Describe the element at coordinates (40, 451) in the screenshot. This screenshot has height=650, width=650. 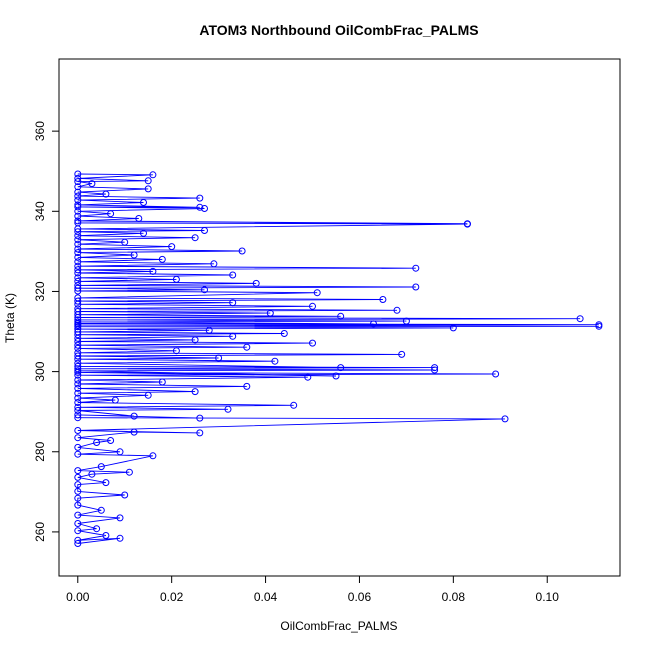
I see `y-tick-label: 280` at that location.